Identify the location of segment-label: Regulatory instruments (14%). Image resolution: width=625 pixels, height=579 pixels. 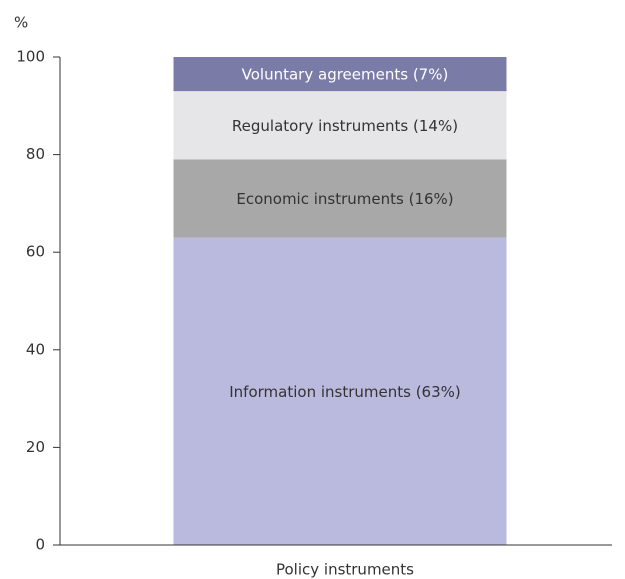
(345, 126).